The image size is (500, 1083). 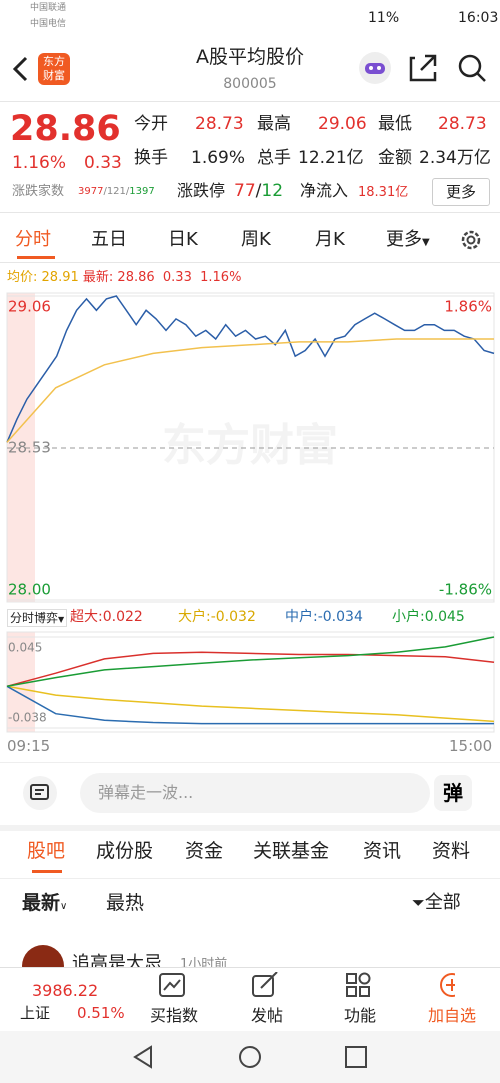 I want to click on period-tab: 分时, so click(x=33, y=239).